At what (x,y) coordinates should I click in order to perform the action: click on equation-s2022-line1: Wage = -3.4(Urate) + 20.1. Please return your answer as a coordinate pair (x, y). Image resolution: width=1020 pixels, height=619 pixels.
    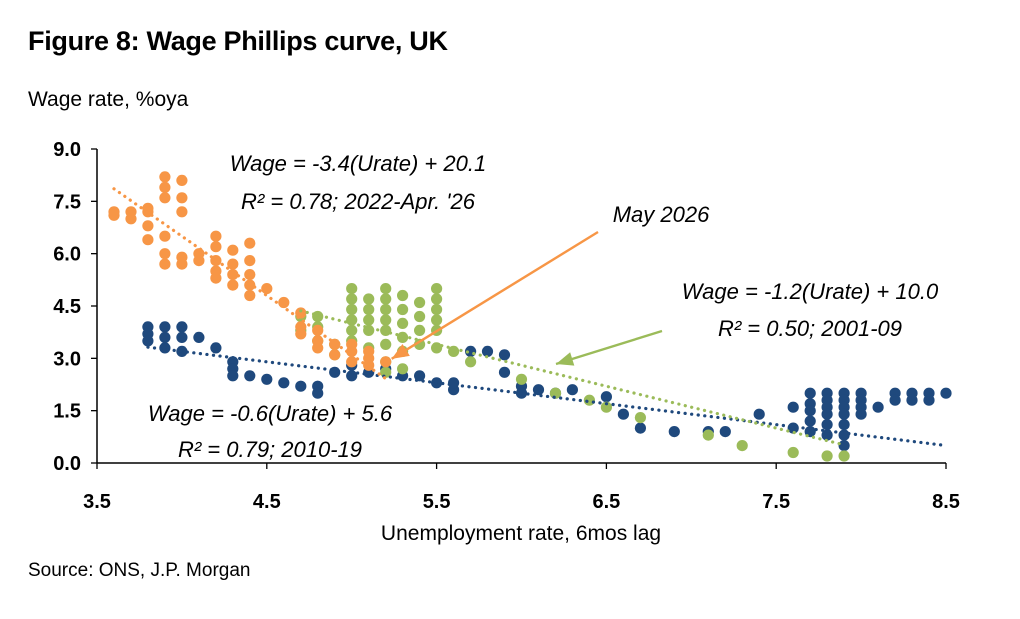
    Looking at the image, I should click on (358, 163).